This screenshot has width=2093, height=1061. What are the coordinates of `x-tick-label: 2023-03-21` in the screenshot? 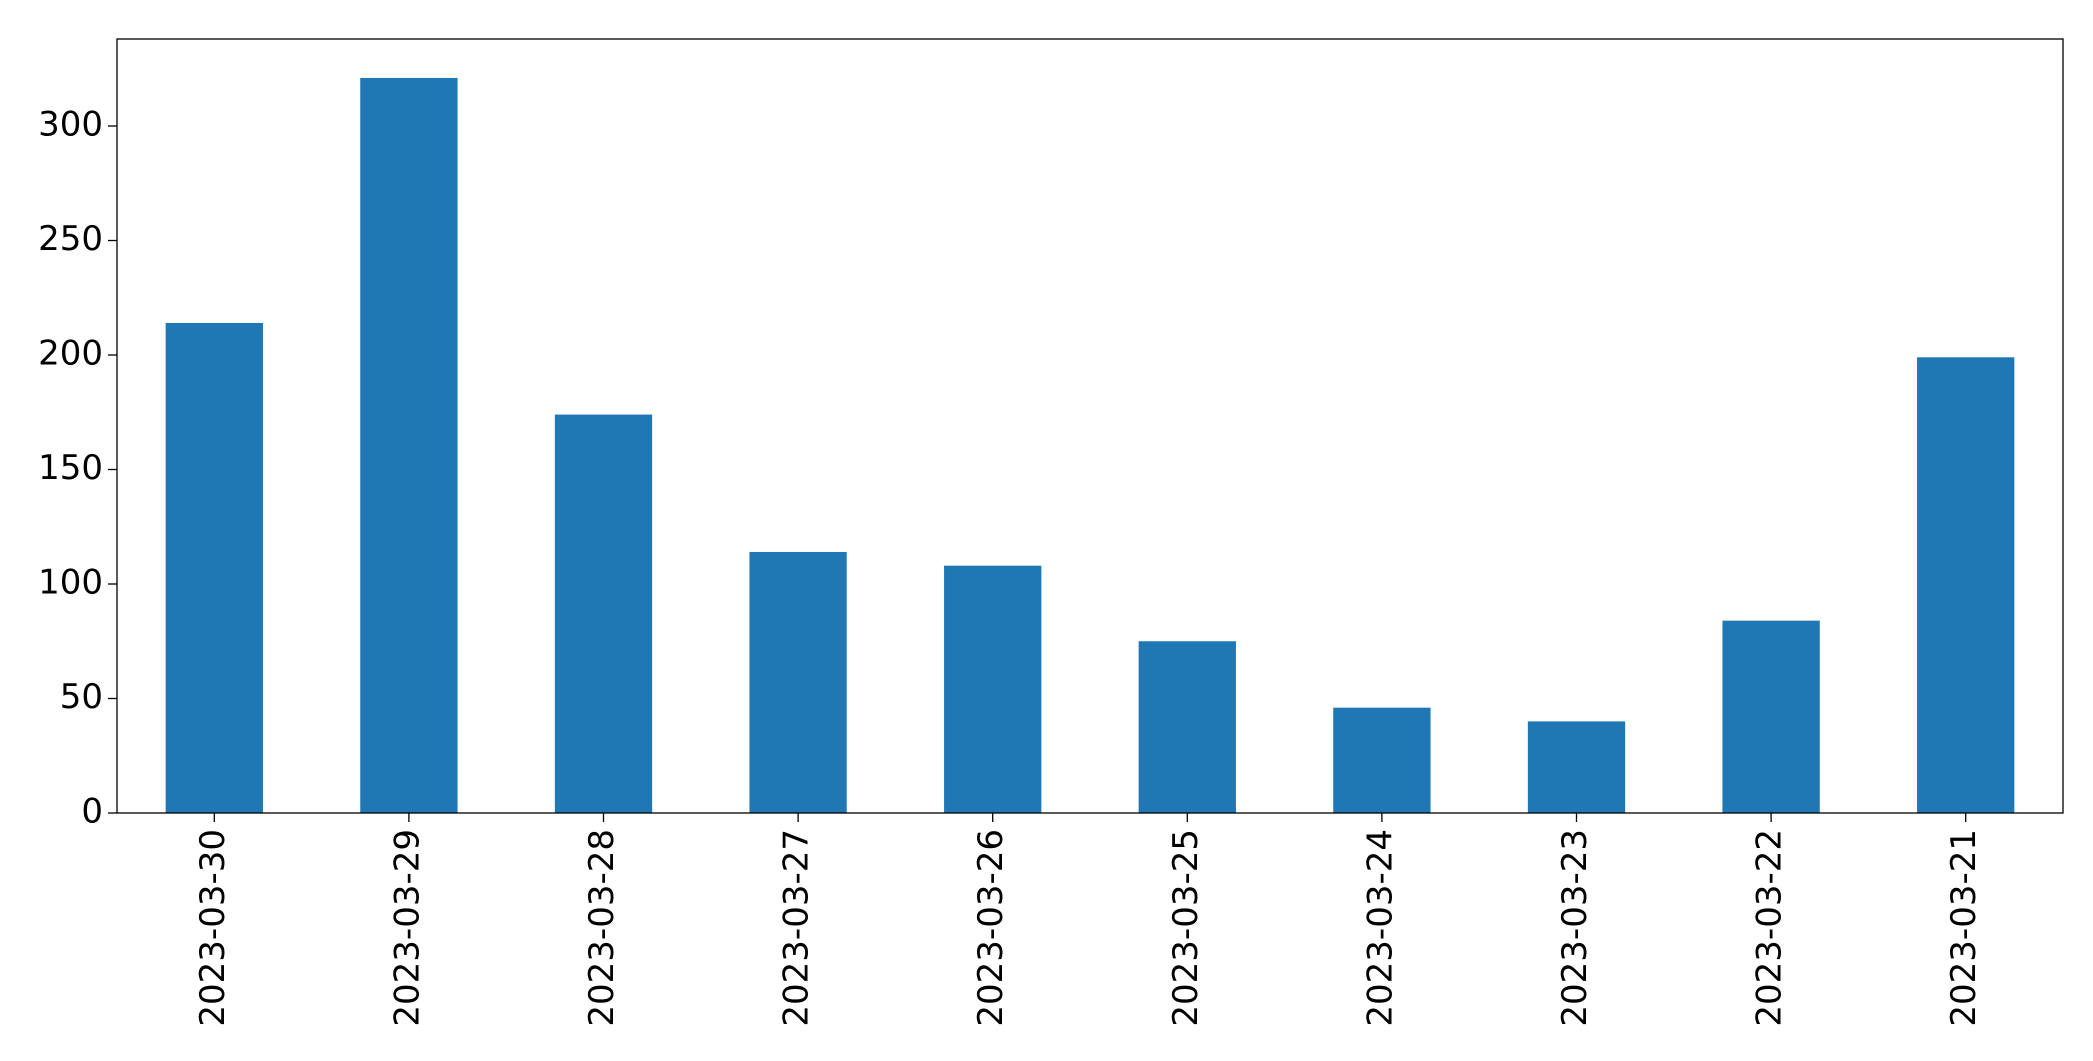 It's located at (1964, 928).